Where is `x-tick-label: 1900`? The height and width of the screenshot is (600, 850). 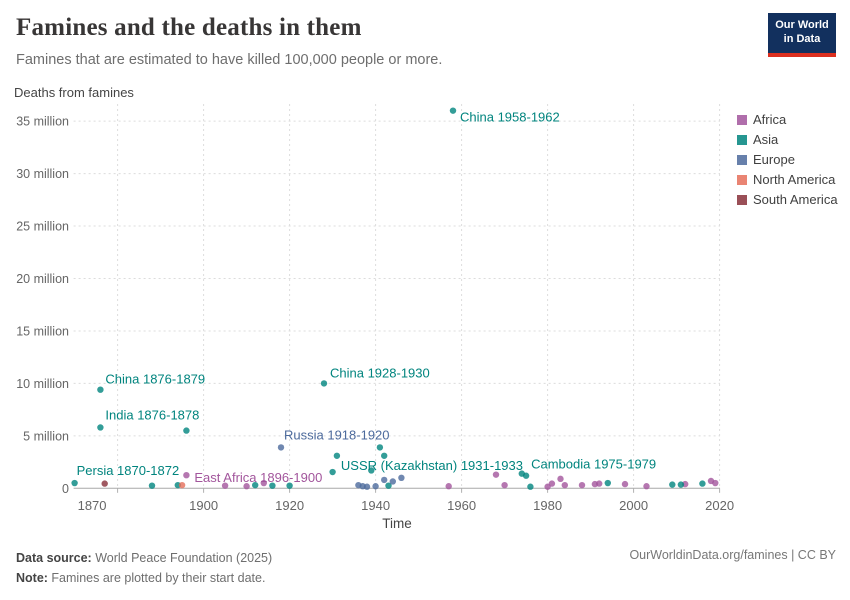 x-tick-label: 1900 is located at coordinates (203, 505).